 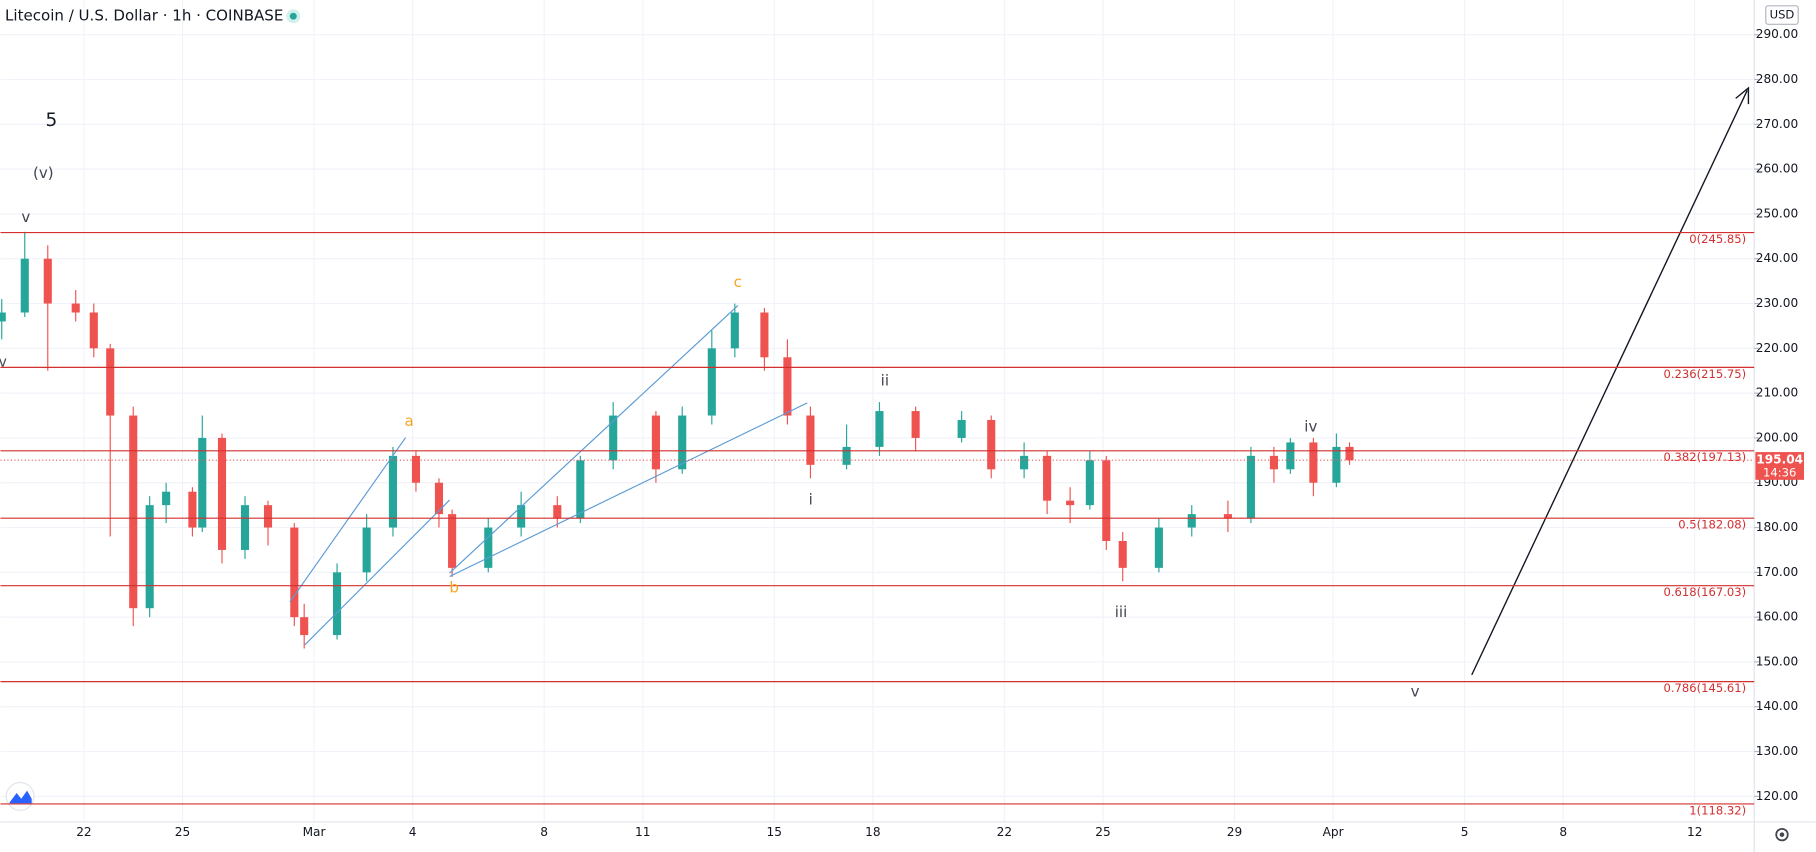 I want to click on y-tick-label: 270.00, so click(x=1777, y=124).